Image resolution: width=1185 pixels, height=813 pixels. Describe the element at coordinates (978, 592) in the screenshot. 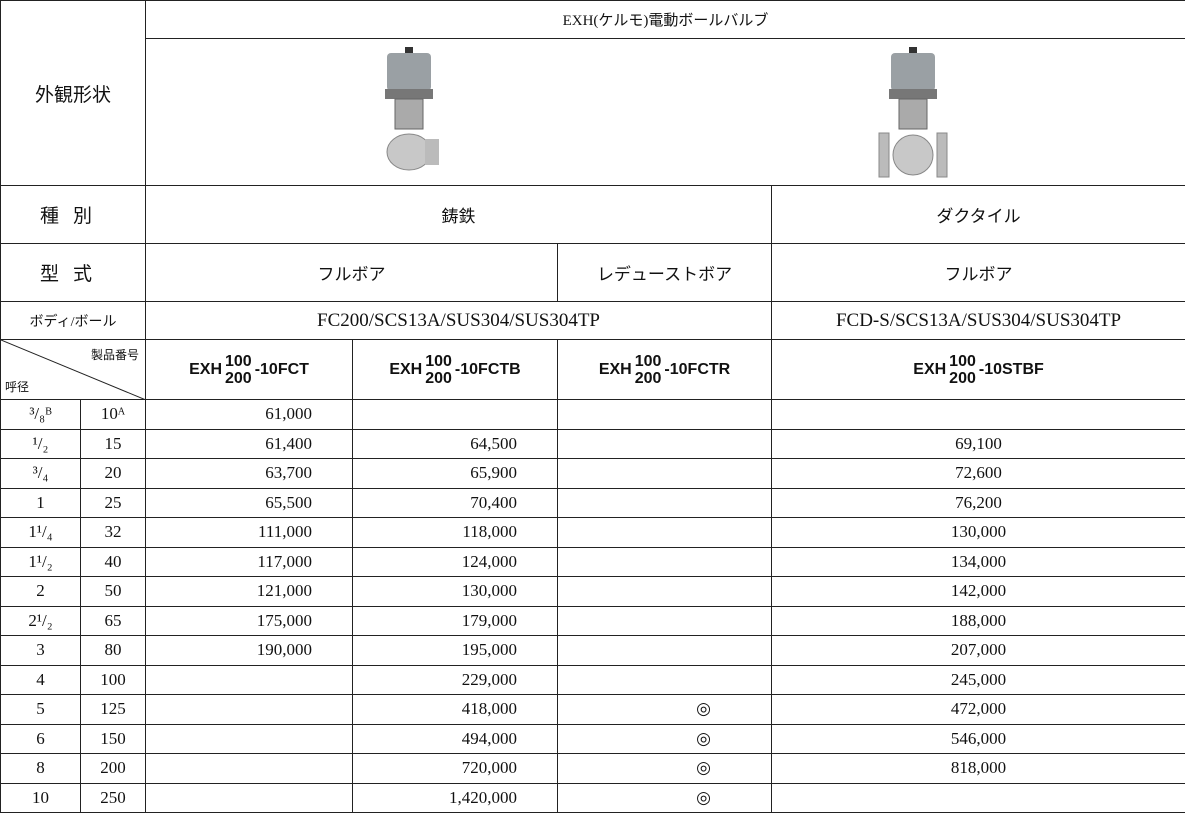

I see `cell: 142,000` at that location.